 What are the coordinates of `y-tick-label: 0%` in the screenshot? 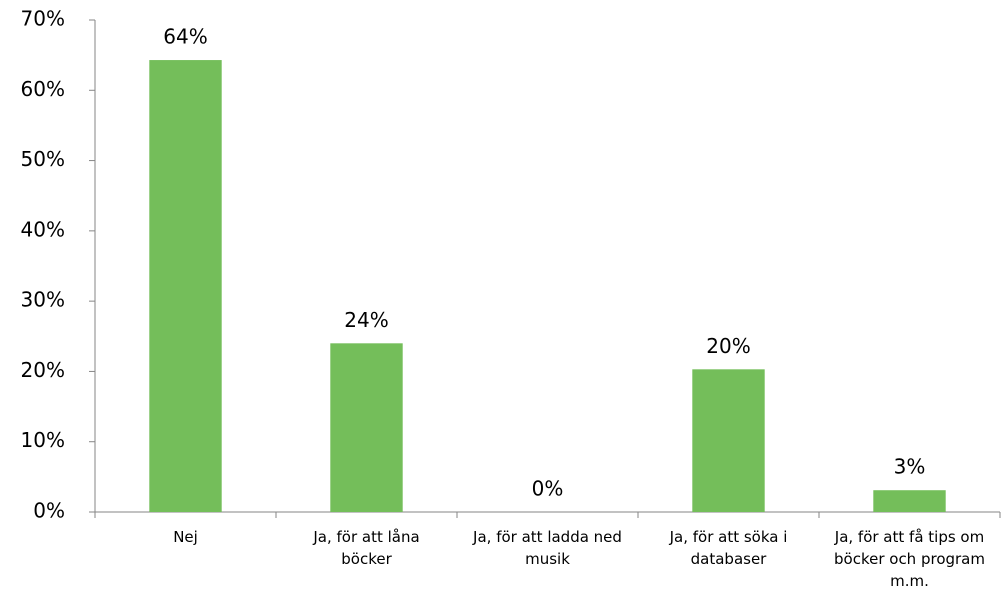 It's located at (49, 511).